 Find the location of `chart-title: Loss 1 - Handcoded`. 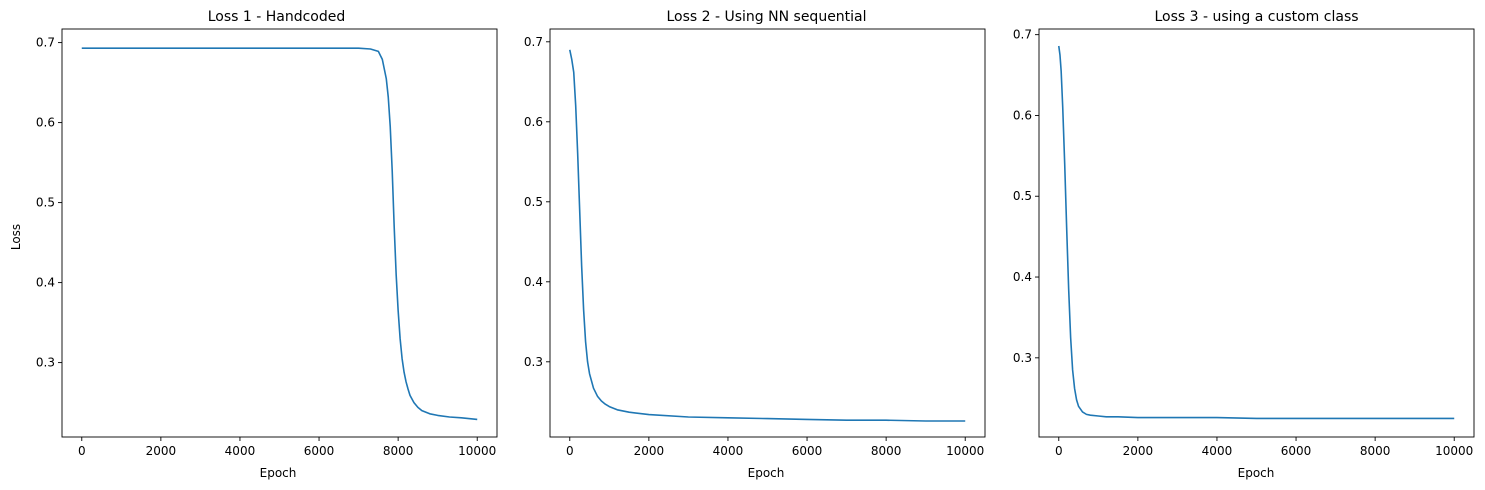

chart-title: Loss 1 - Handcoded is located at coordinates (277, 17).